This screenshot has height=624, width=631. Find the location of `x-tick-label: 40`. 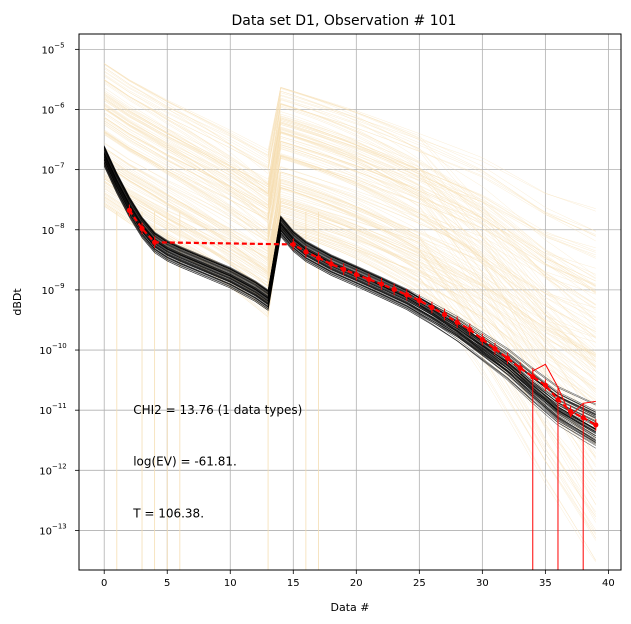

x-tick-label: 40 is located at coordinates (608, 583).